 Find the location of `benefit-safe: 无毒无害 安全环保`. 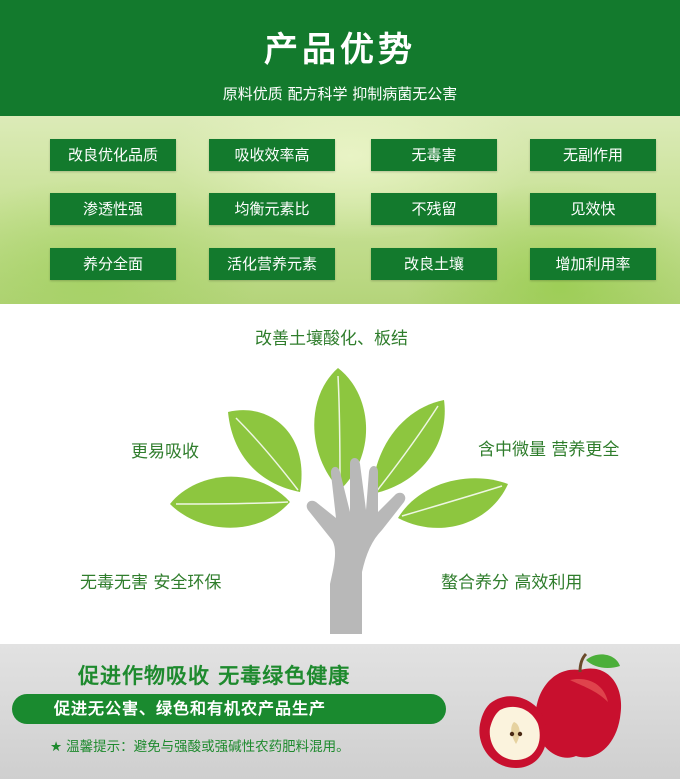

benefit-safe: 无毒无害 安全环保 is located at coordinates (151, 583).